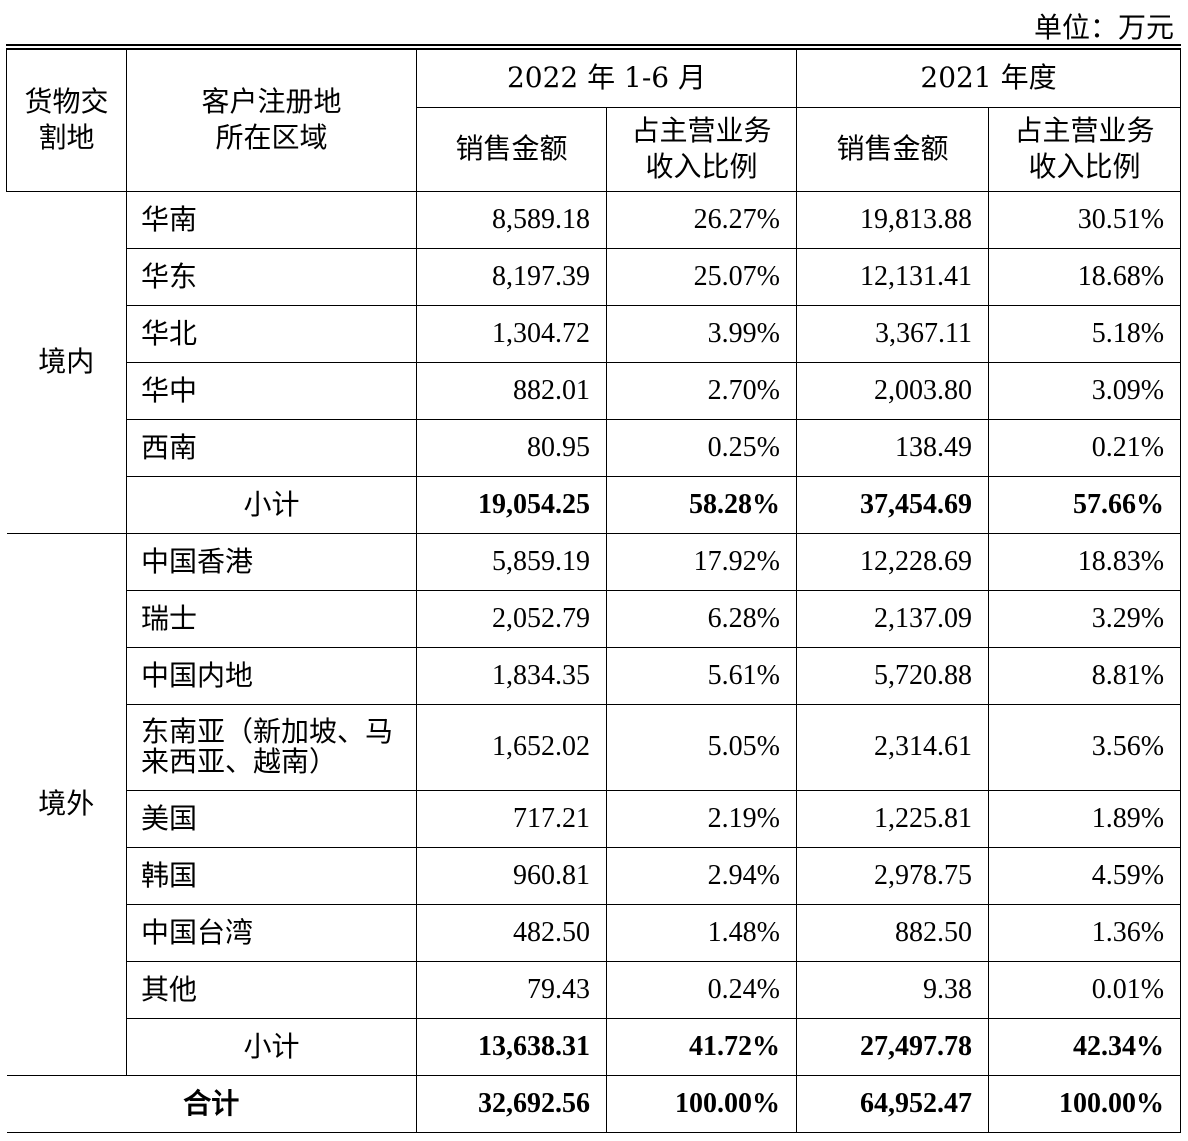 This screenshot has height=1141, width=1188. I want to click on sales-cell: 12,131.41, so click(892, 276).